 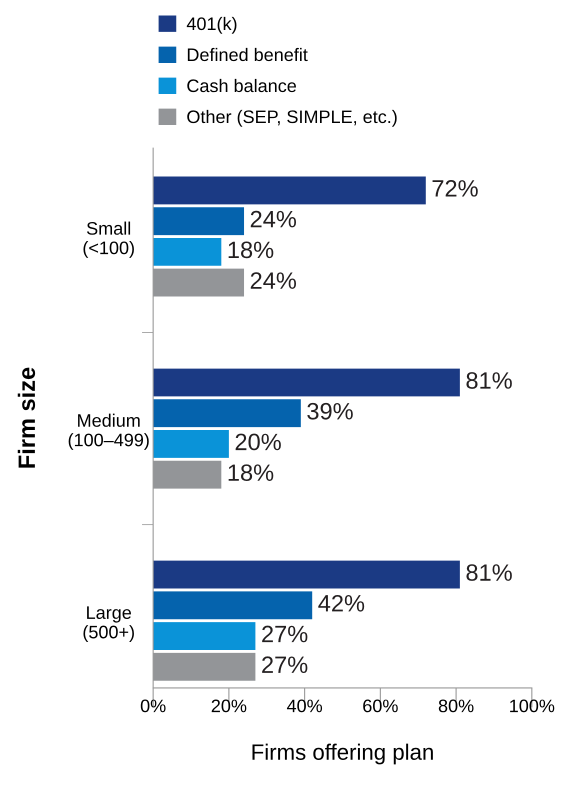 What do you see at coordinates (532, 706) in the screenshot?
I see `x-tick-label: 100%` at bounding box center [532, 706].